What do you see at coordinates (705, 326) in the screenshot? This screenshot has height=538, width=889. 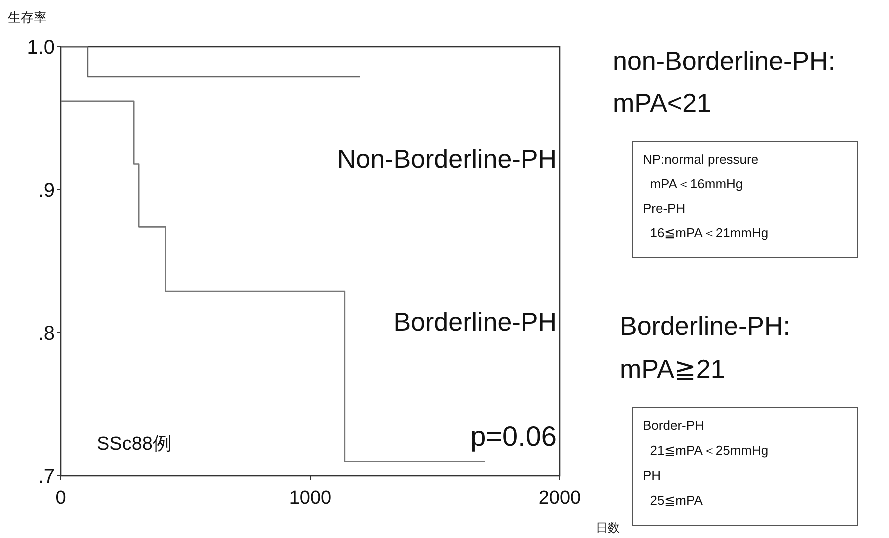 I see `annotation: Borderline-PH:` at bounding box center [705, 326].